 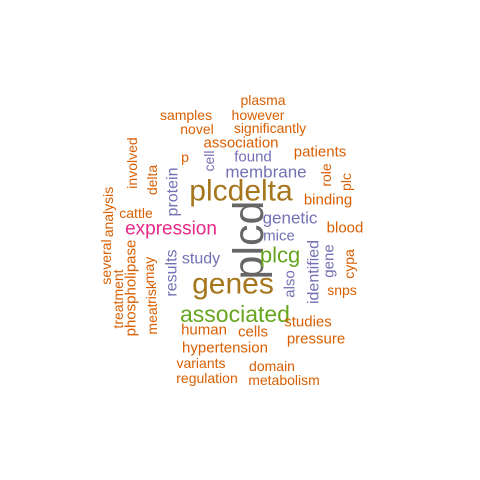 What do you see at coordinates (233, 284) in the screenshot?
I see `word-2: genes` at bounding box center [233, 284].